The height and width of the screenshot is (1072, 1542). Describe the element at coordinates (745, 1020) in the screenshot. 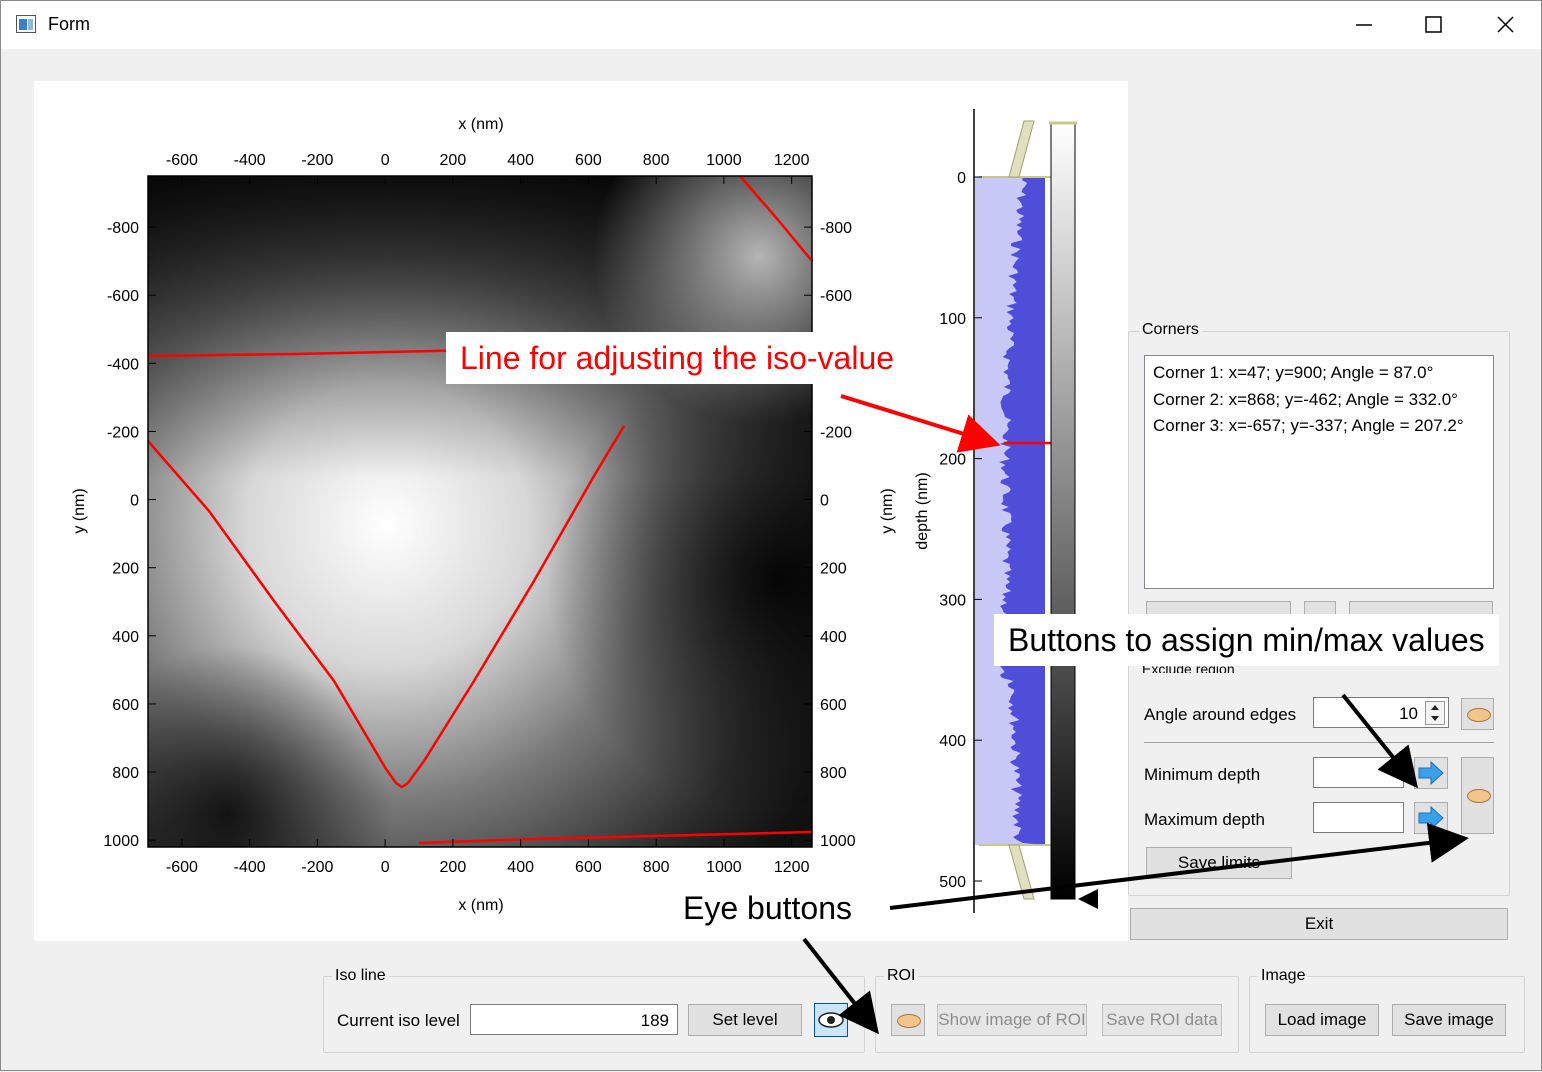

I see `set-level-button: Set level` at that location.